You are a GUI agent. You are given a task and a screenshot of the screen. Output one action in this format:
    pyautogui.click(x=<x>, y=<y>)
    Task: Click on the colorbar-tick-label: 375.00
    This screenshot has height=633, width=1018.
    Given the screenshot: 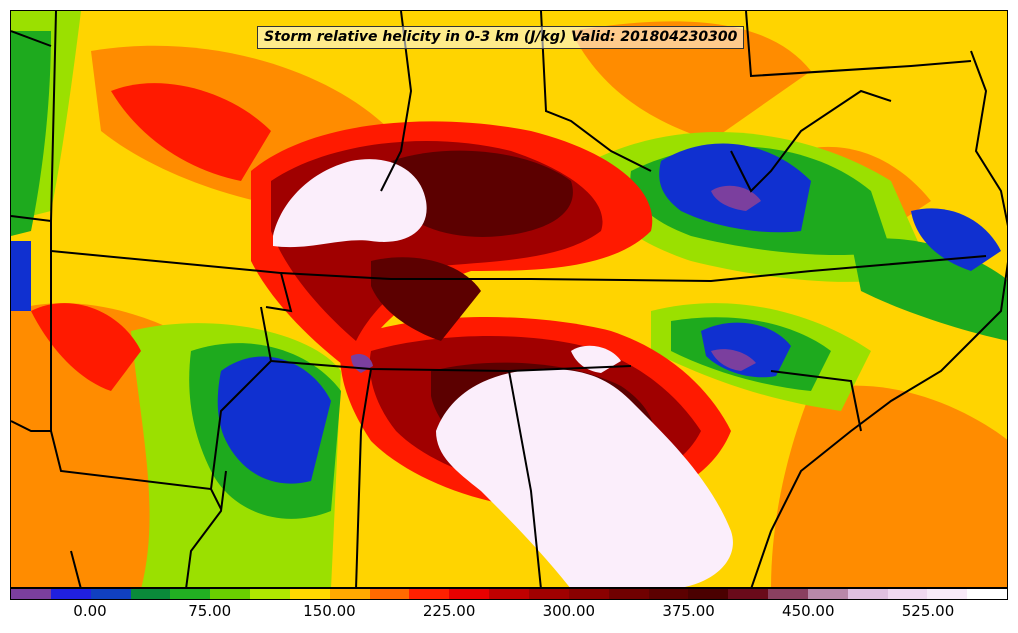 What is the action you would take?
    pyautogui.click(x=688, y=611)
    